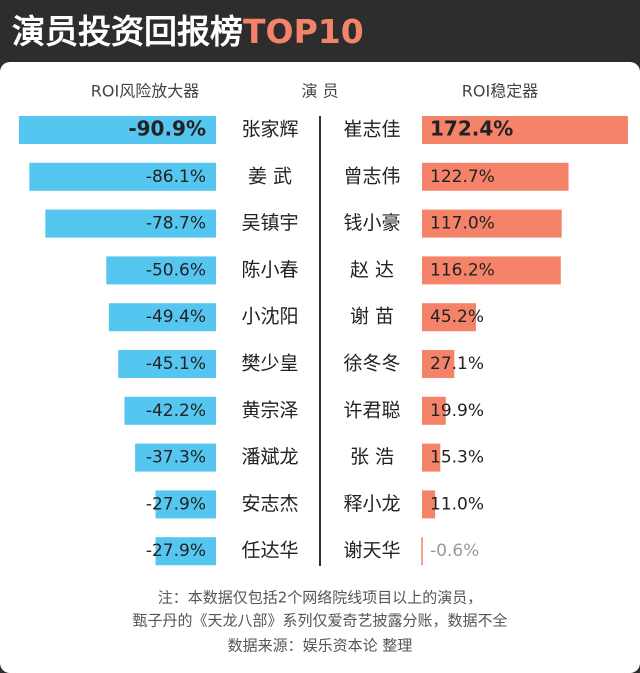  Describe the element at coordinates (269, 317) in the screenshot. I see `actor-name: 小沈阳` at that location.